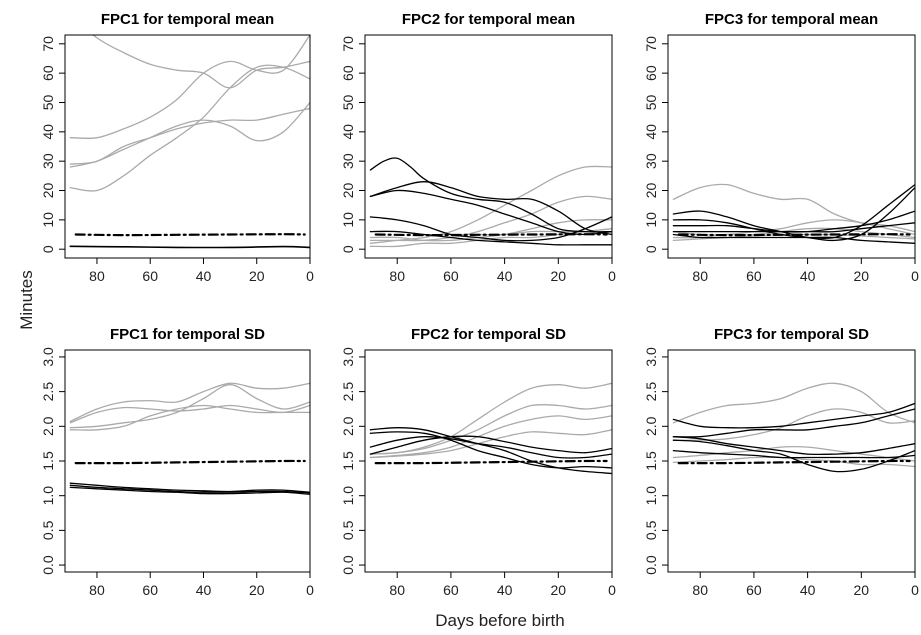  I want to click on y-tick-label: 0, so click(651, 249).